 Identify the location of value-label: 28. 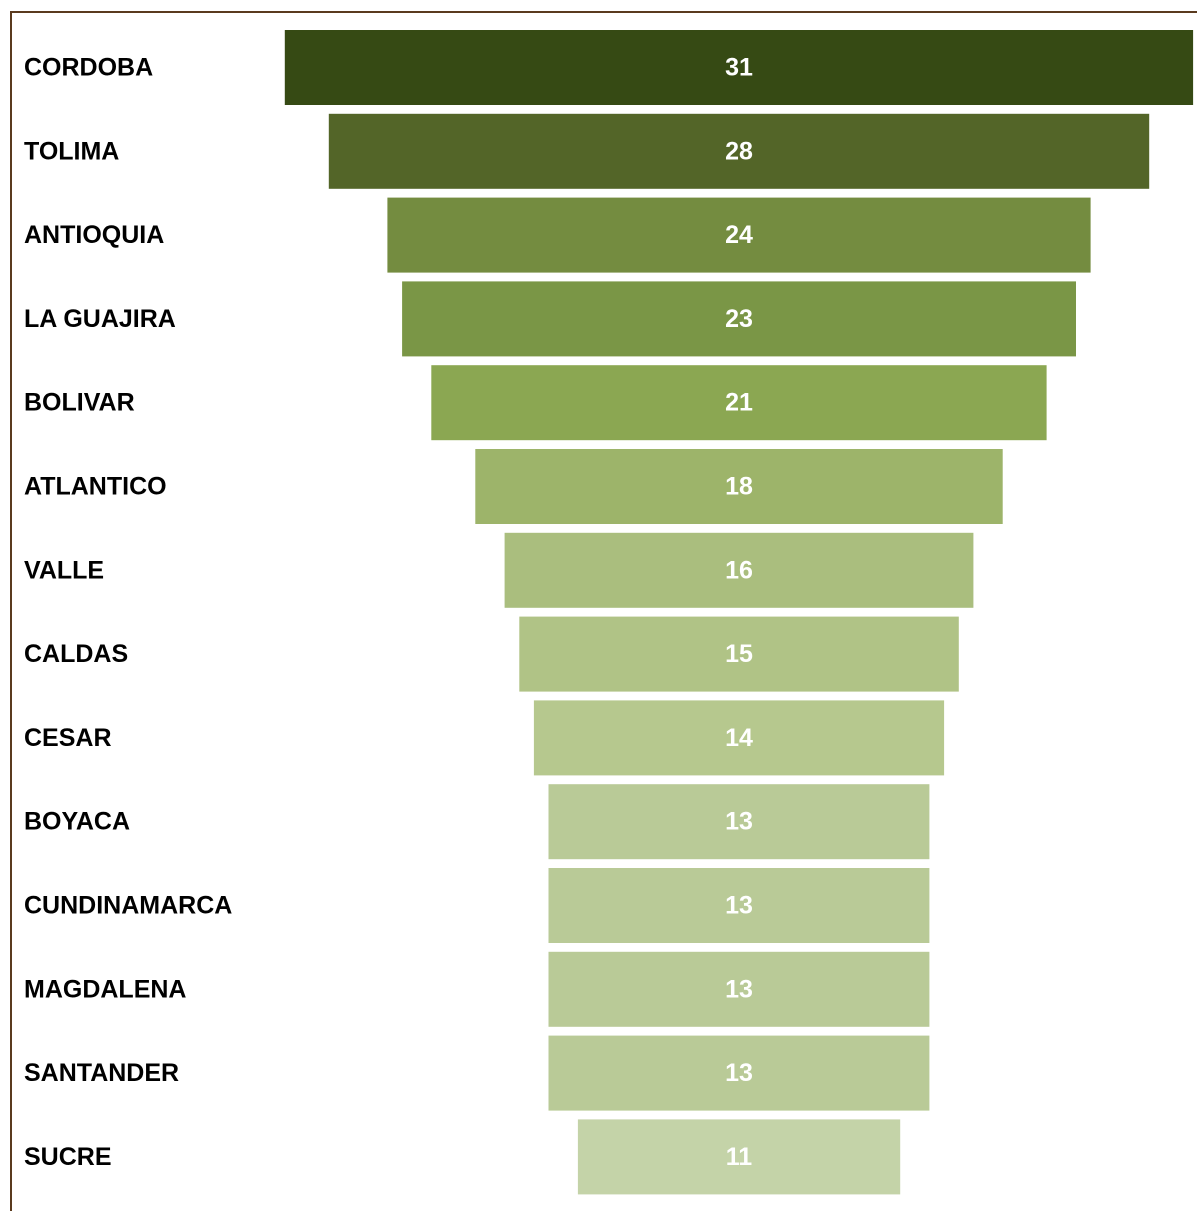
(739, 151).